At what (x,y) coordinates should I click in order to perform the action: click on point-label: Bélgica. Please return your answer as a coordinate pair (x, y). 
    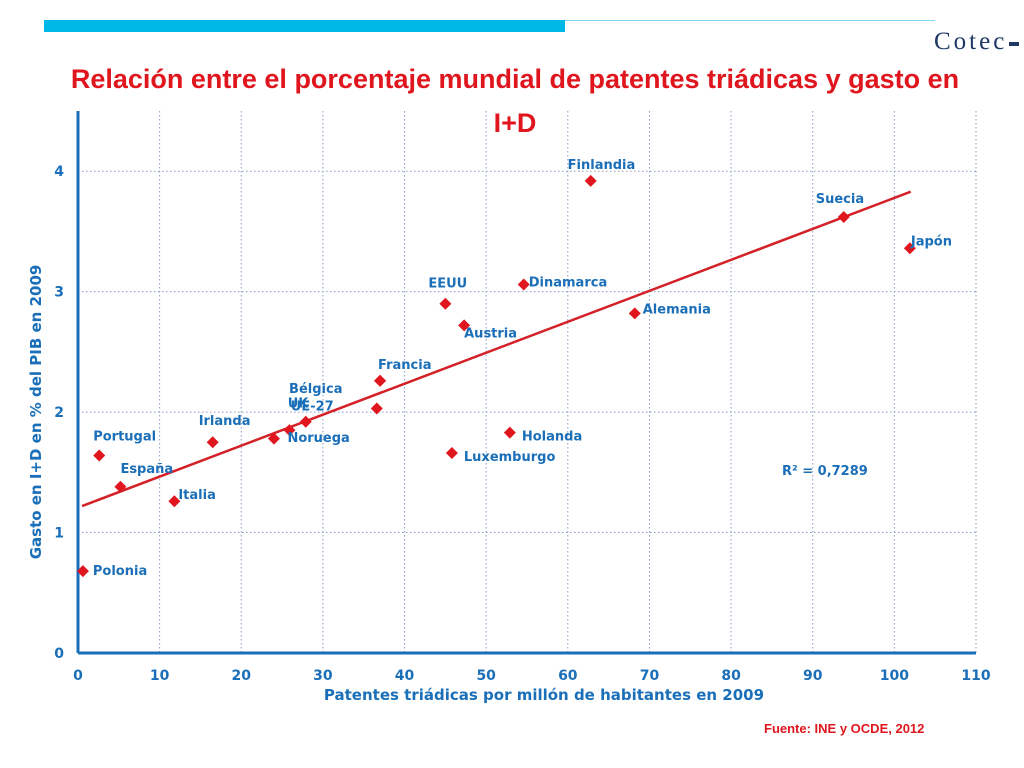
    Looking at the image, I should click on (315, 389).